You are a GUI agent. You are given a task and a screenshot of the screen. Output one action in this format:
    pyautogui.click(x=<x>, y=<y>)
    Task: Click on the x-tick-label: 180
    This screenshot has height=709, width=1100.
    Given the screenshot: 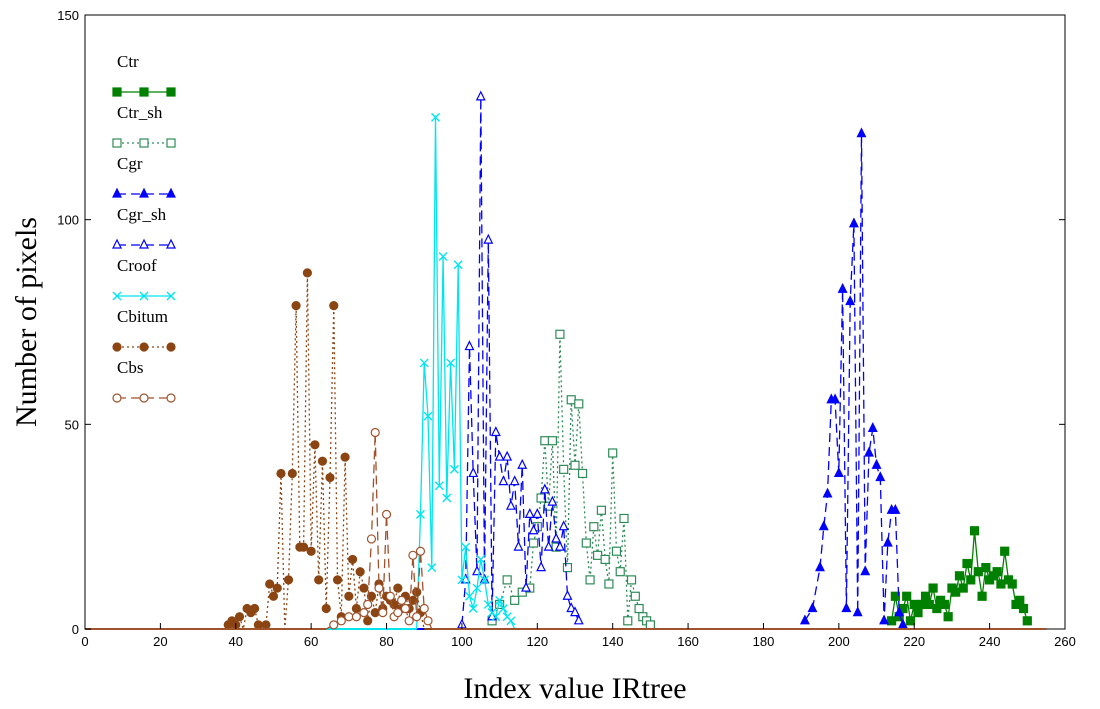 What is the action you would take?
    pyautogui.click(x=764, y=641)
    